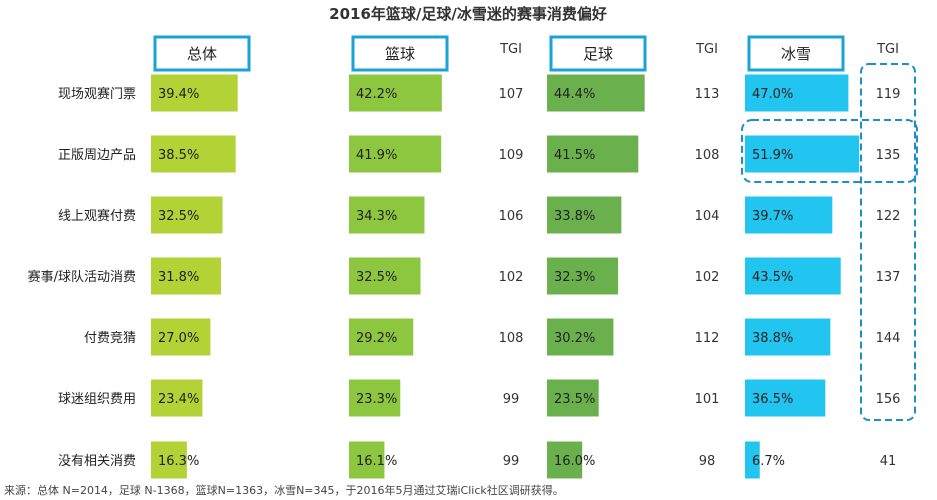  I want to click on tgi-value: 107, so click(511, 94).